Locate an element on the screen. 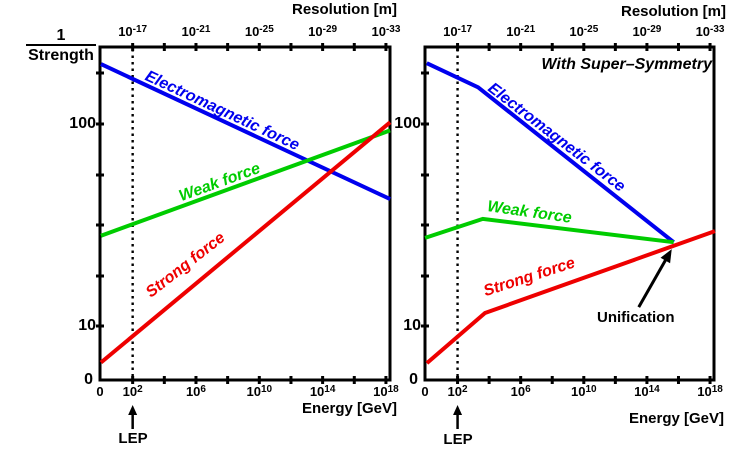 The image size is (742, 453). unification-label: Unification is located at coordinates (636, 317).